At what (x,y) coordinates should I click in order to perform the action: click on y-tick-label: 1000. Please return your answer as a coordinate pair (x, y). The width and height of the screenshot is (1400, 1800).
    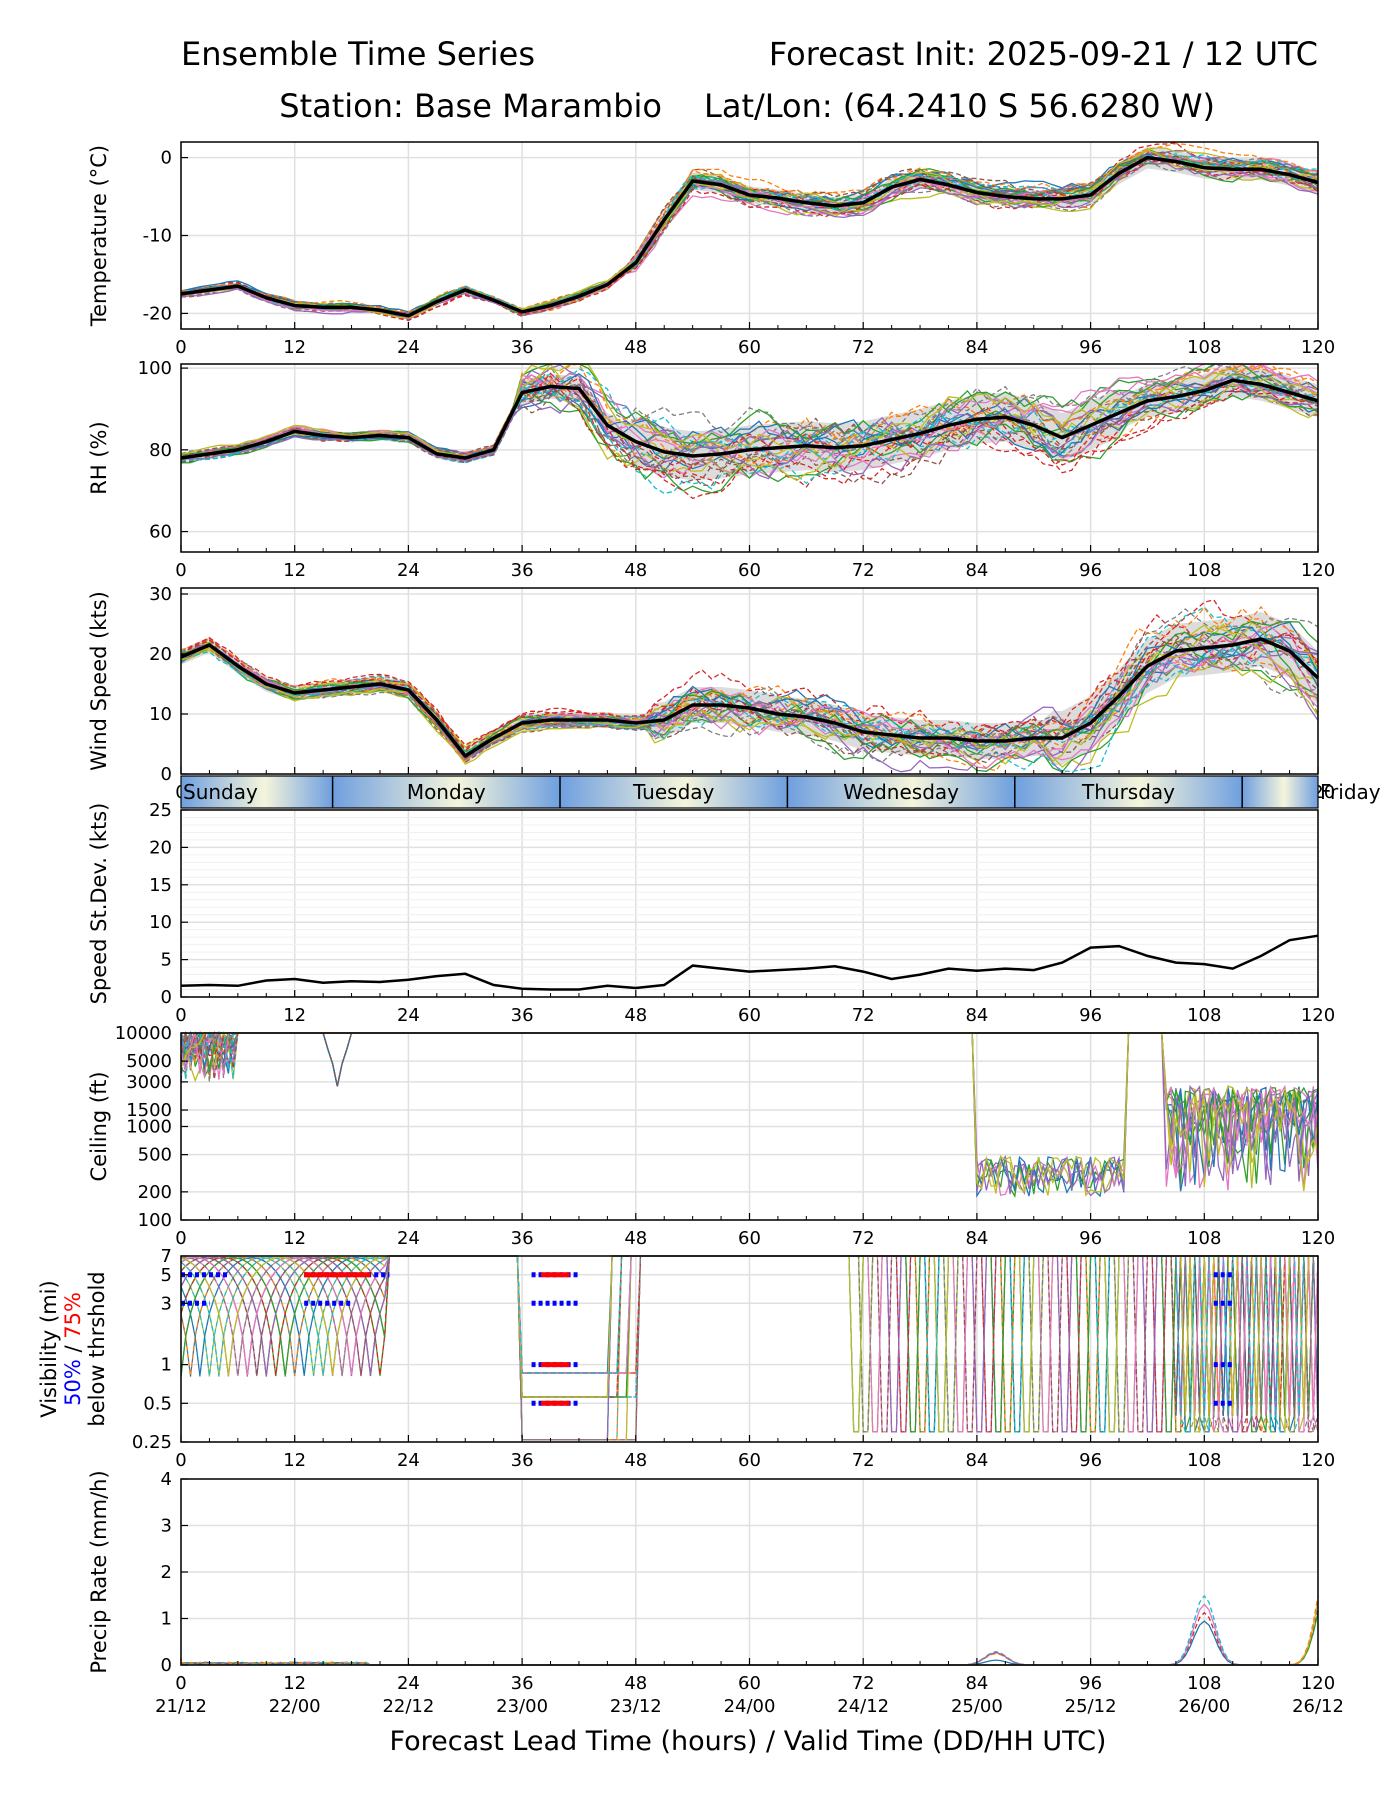
    Looking at the image, I should click on (149, 1127).